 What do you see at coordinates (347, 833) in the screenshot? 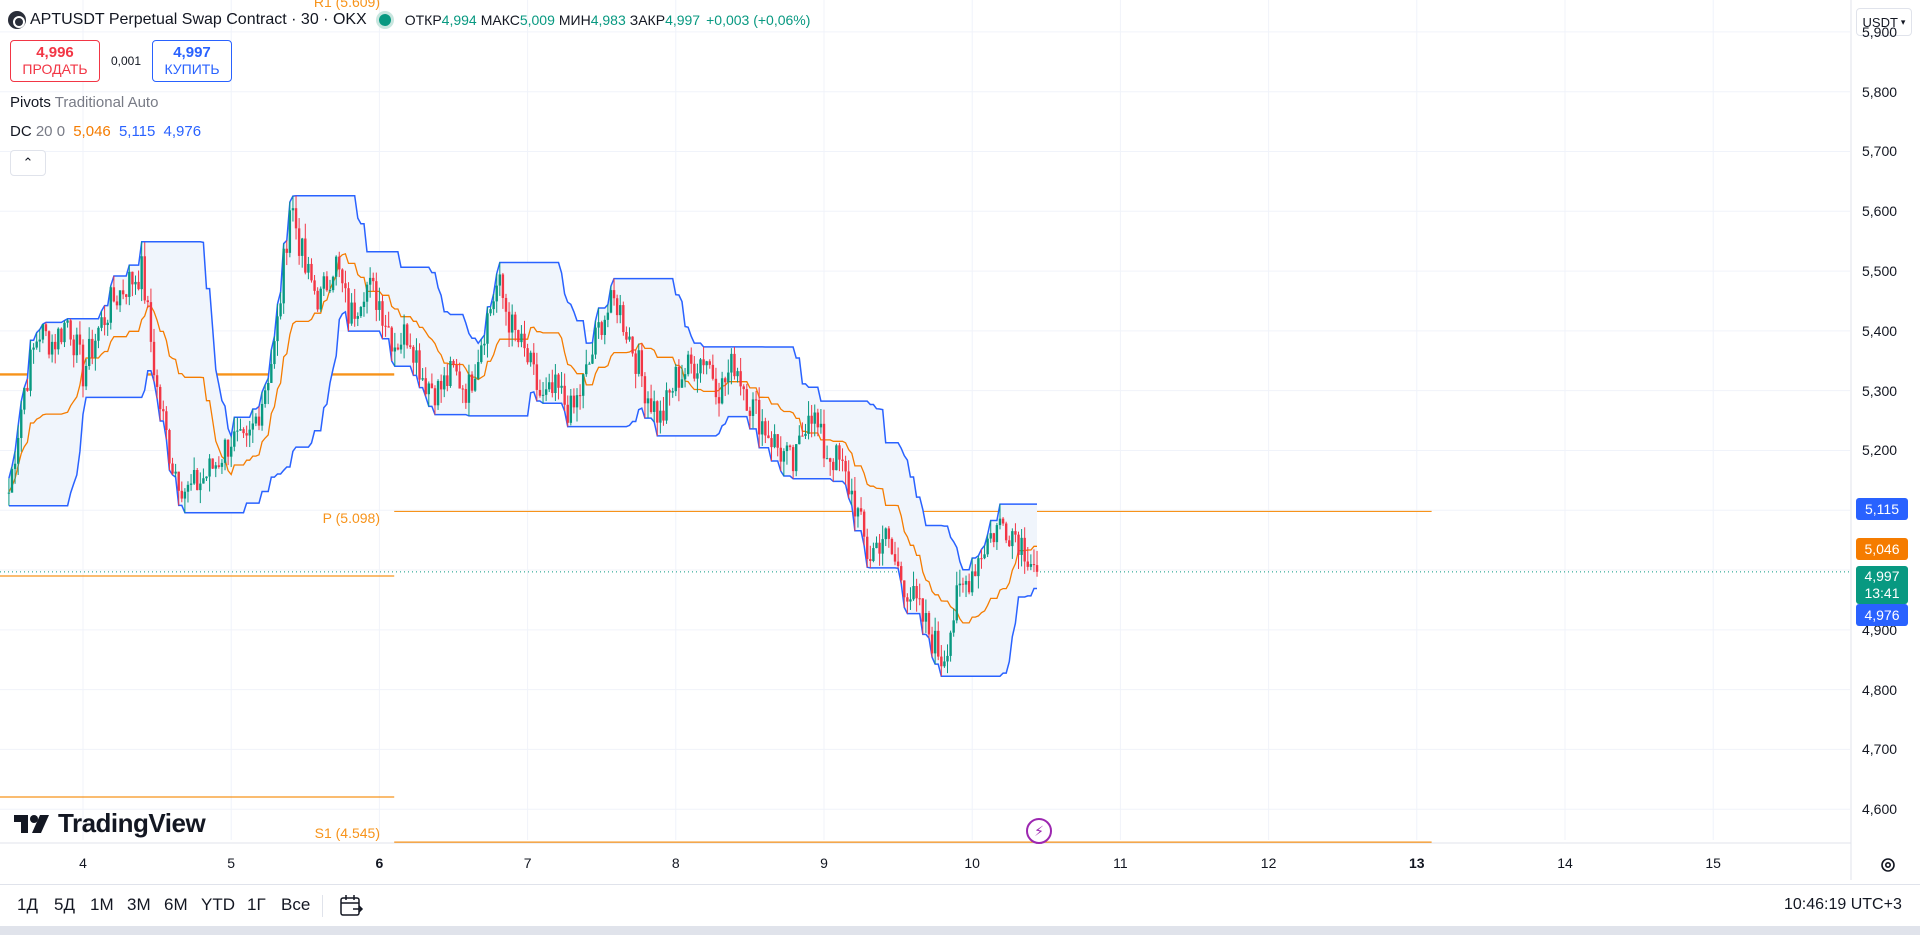
I see `pivot-s1-label: S1 (4.545)` at bounding box center [347, 833].